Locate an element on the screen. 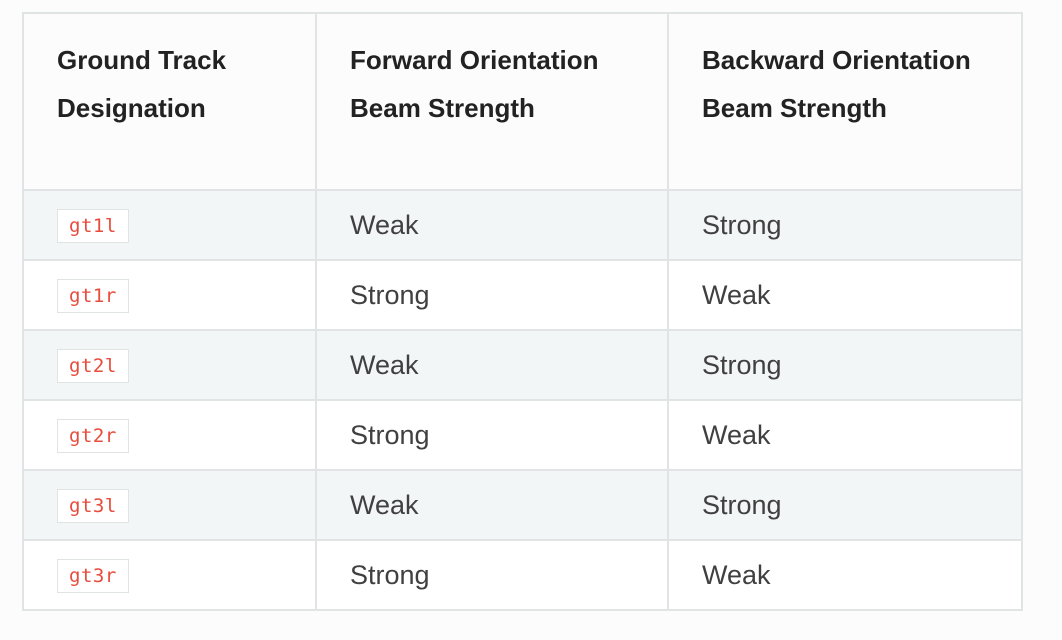 The height and width of the screenshot is (640, 1062). header-forward-orientation: Forward Orientation Beam Strength is located at coordinates (492, 101).